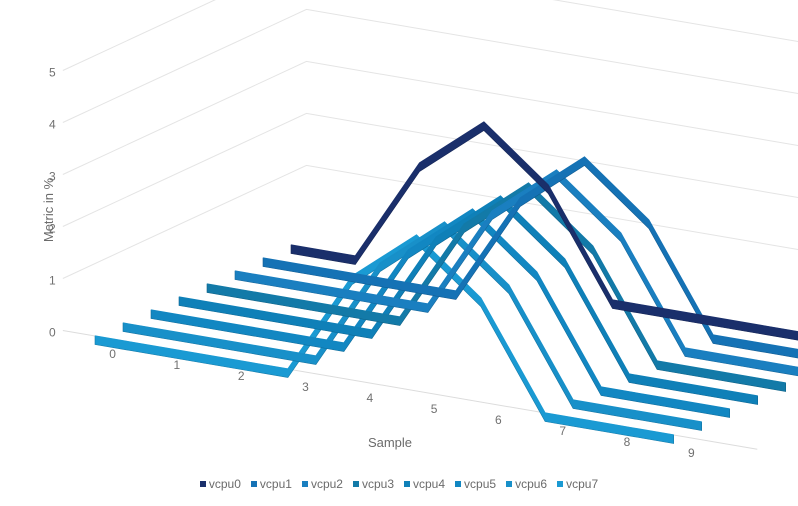 This screenshot has width=798, height=506. Describe the element at coordinates (691, 453) in the screenshot. I see `x-tick-label: 9` at that location.